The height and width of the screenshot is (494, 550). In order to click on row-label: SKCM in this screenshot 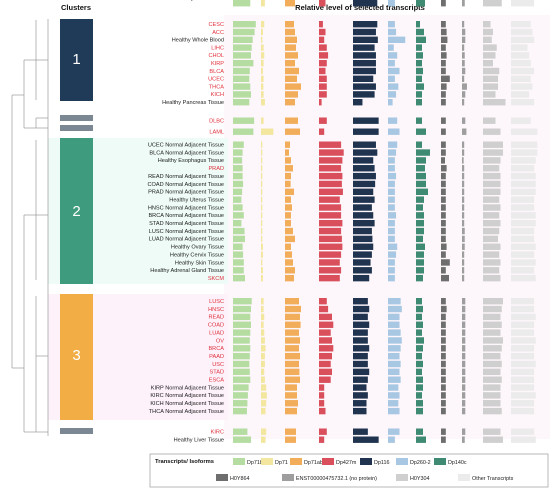, I will do `click(216, 279)`.